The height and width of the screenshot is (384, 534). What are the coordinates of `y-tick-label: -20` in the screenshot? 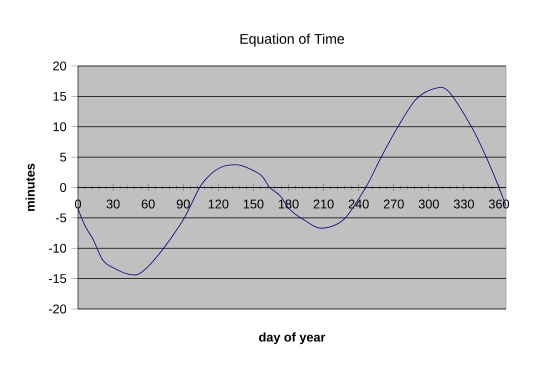 It's located at (57, 309).